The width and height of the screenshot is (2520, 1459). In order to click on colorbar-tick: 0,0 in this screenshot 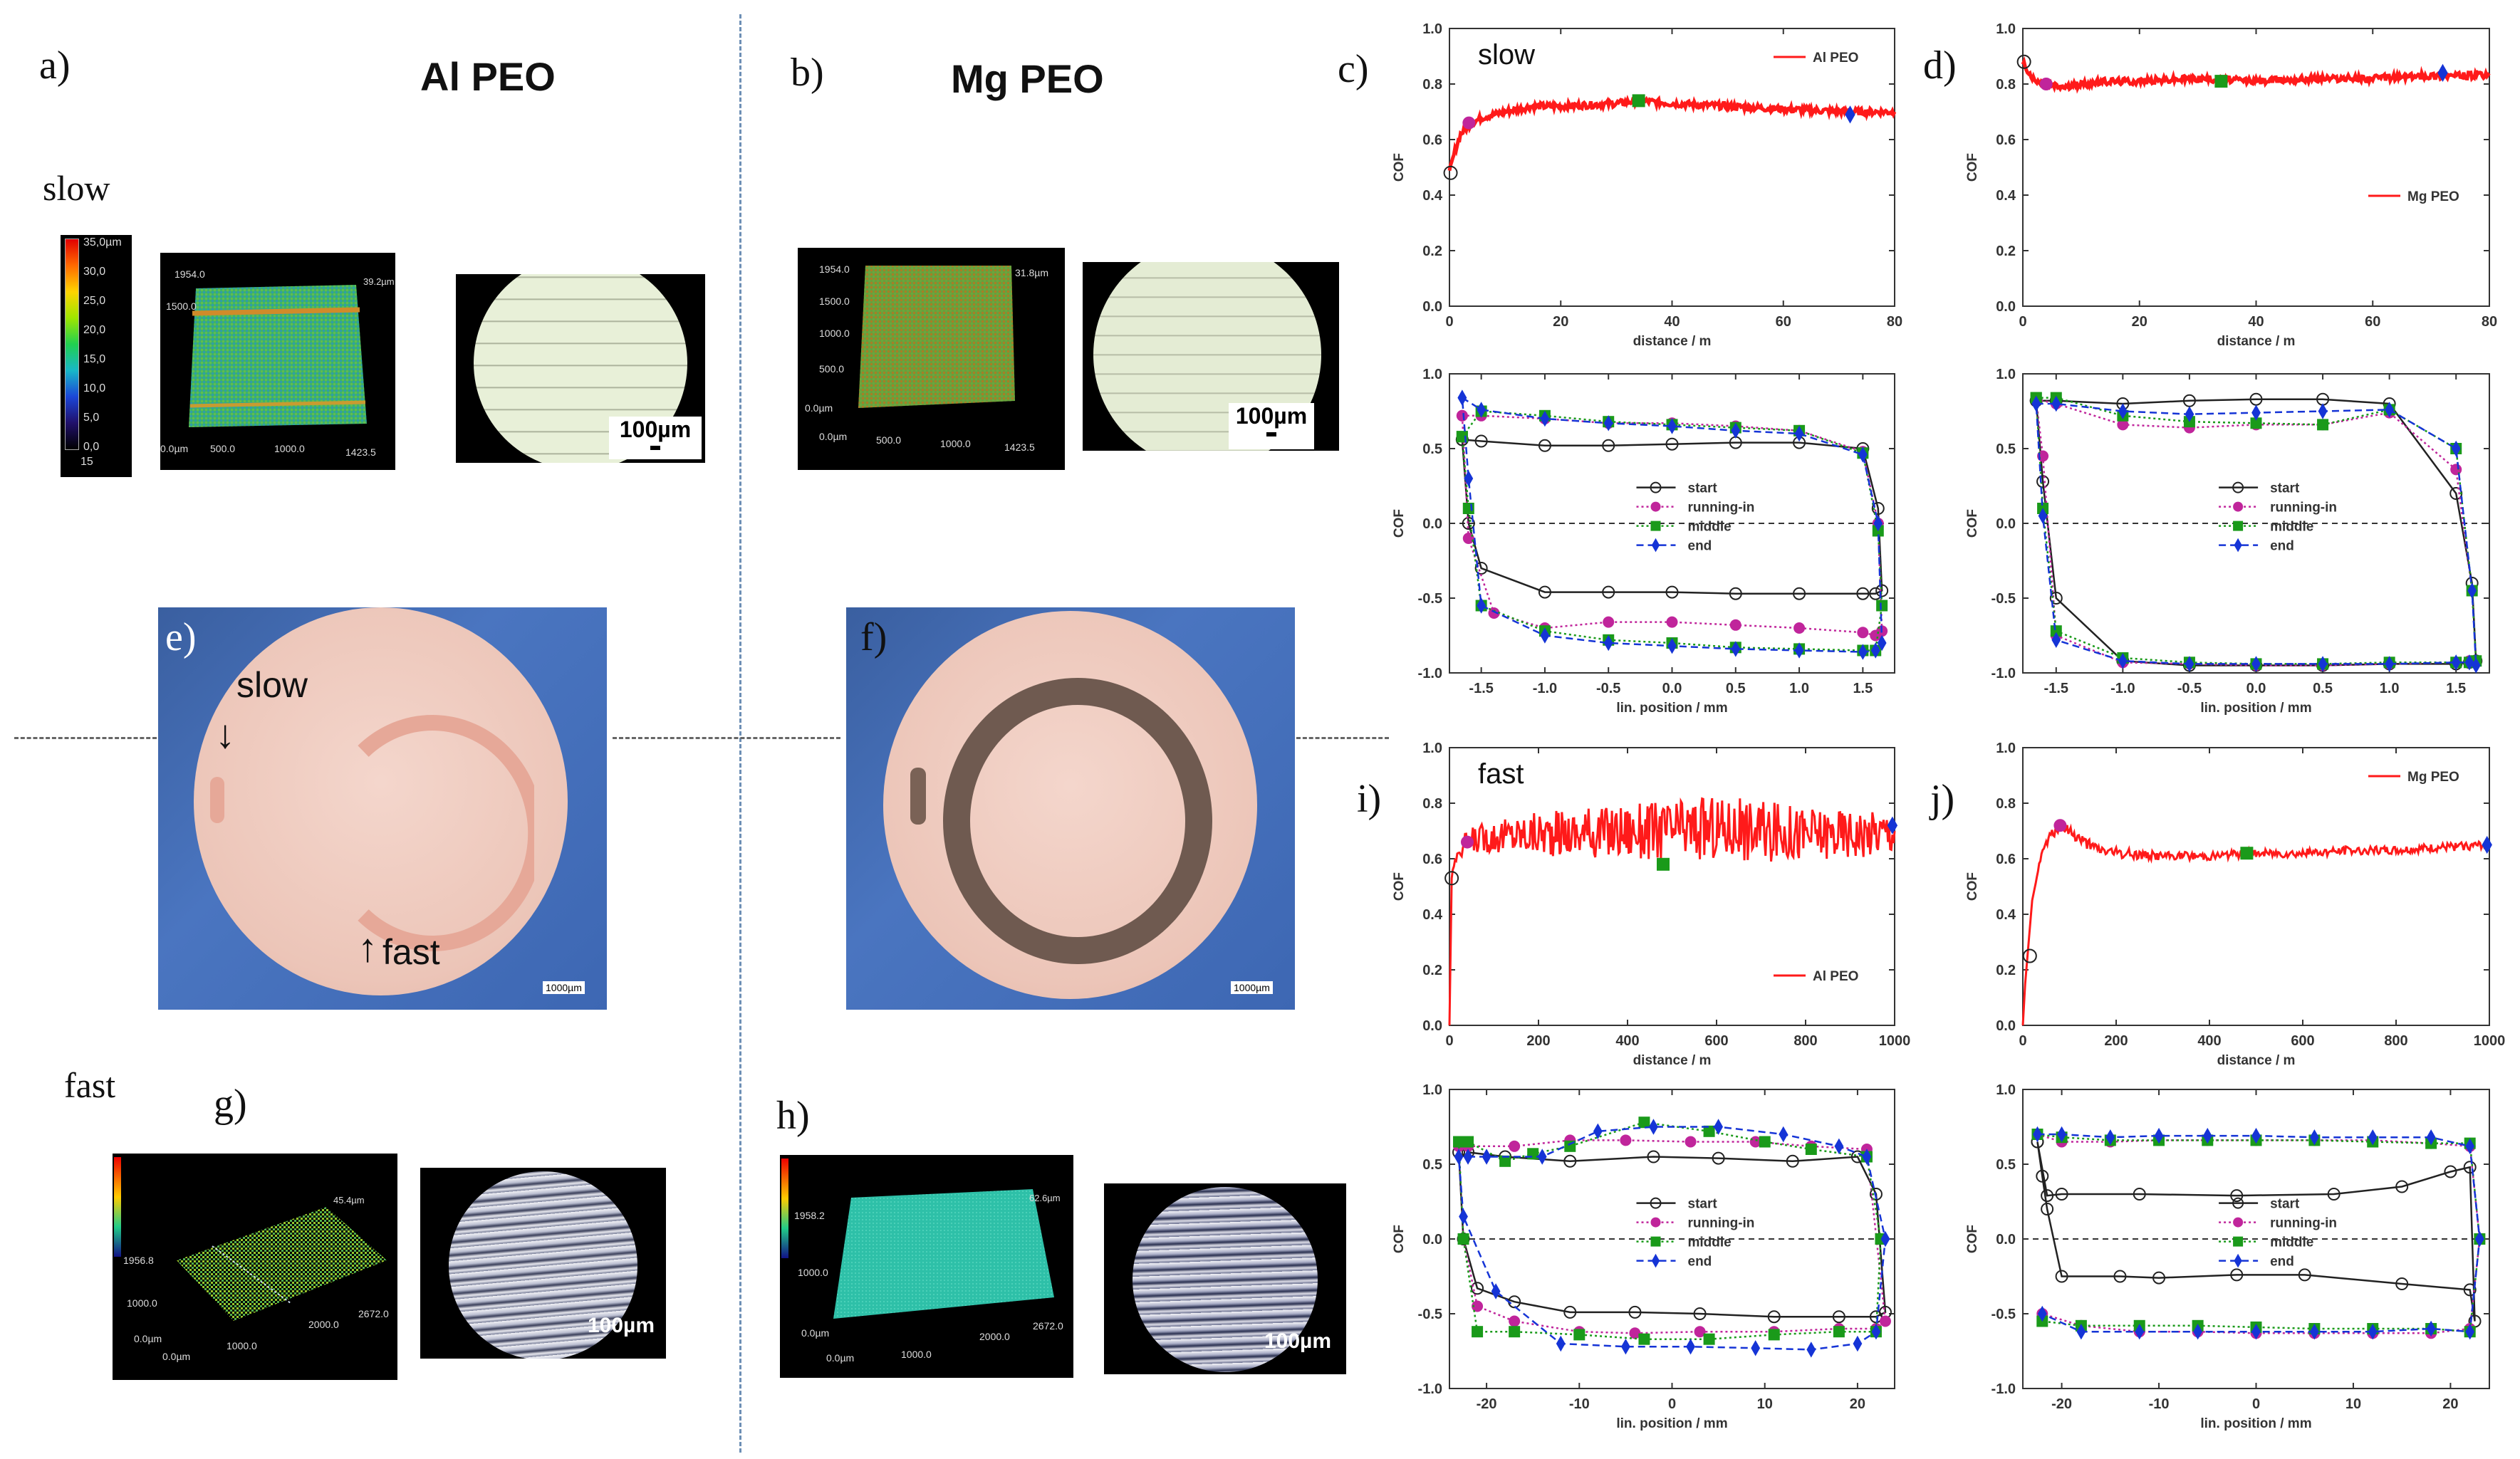, I will do `click(91, 447)`.